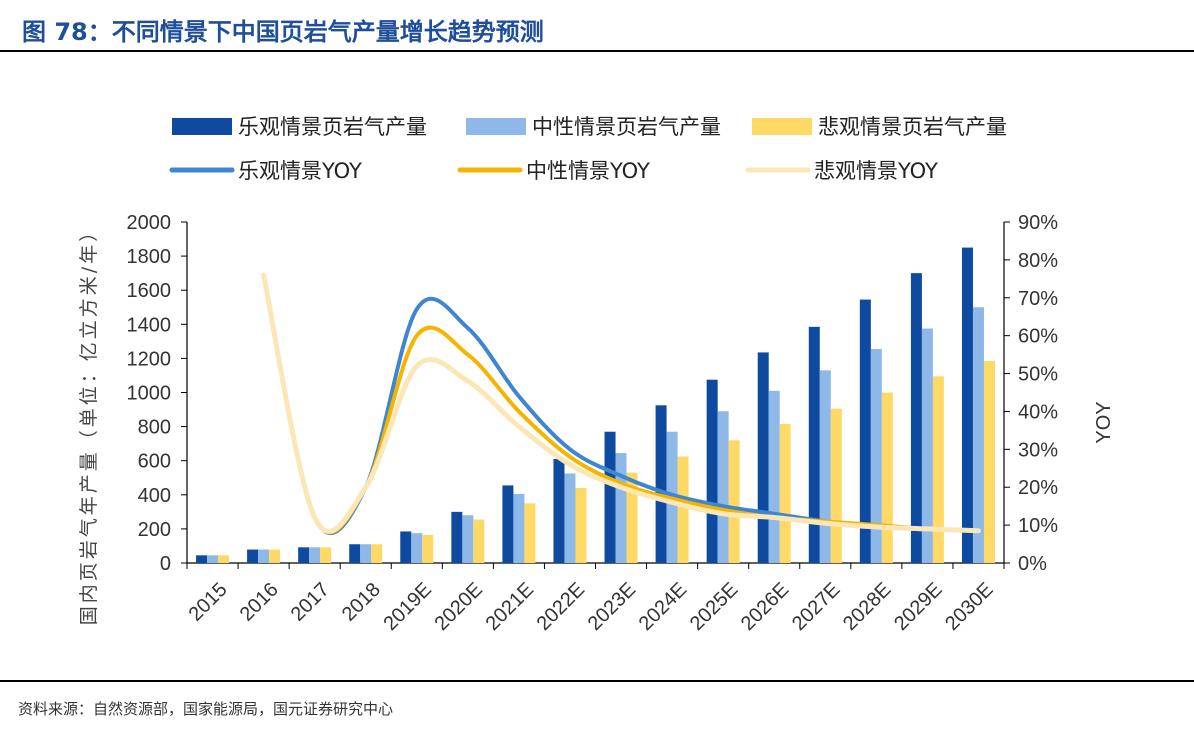  I want to click on y-tick-label: 1400, so click(149, 325).